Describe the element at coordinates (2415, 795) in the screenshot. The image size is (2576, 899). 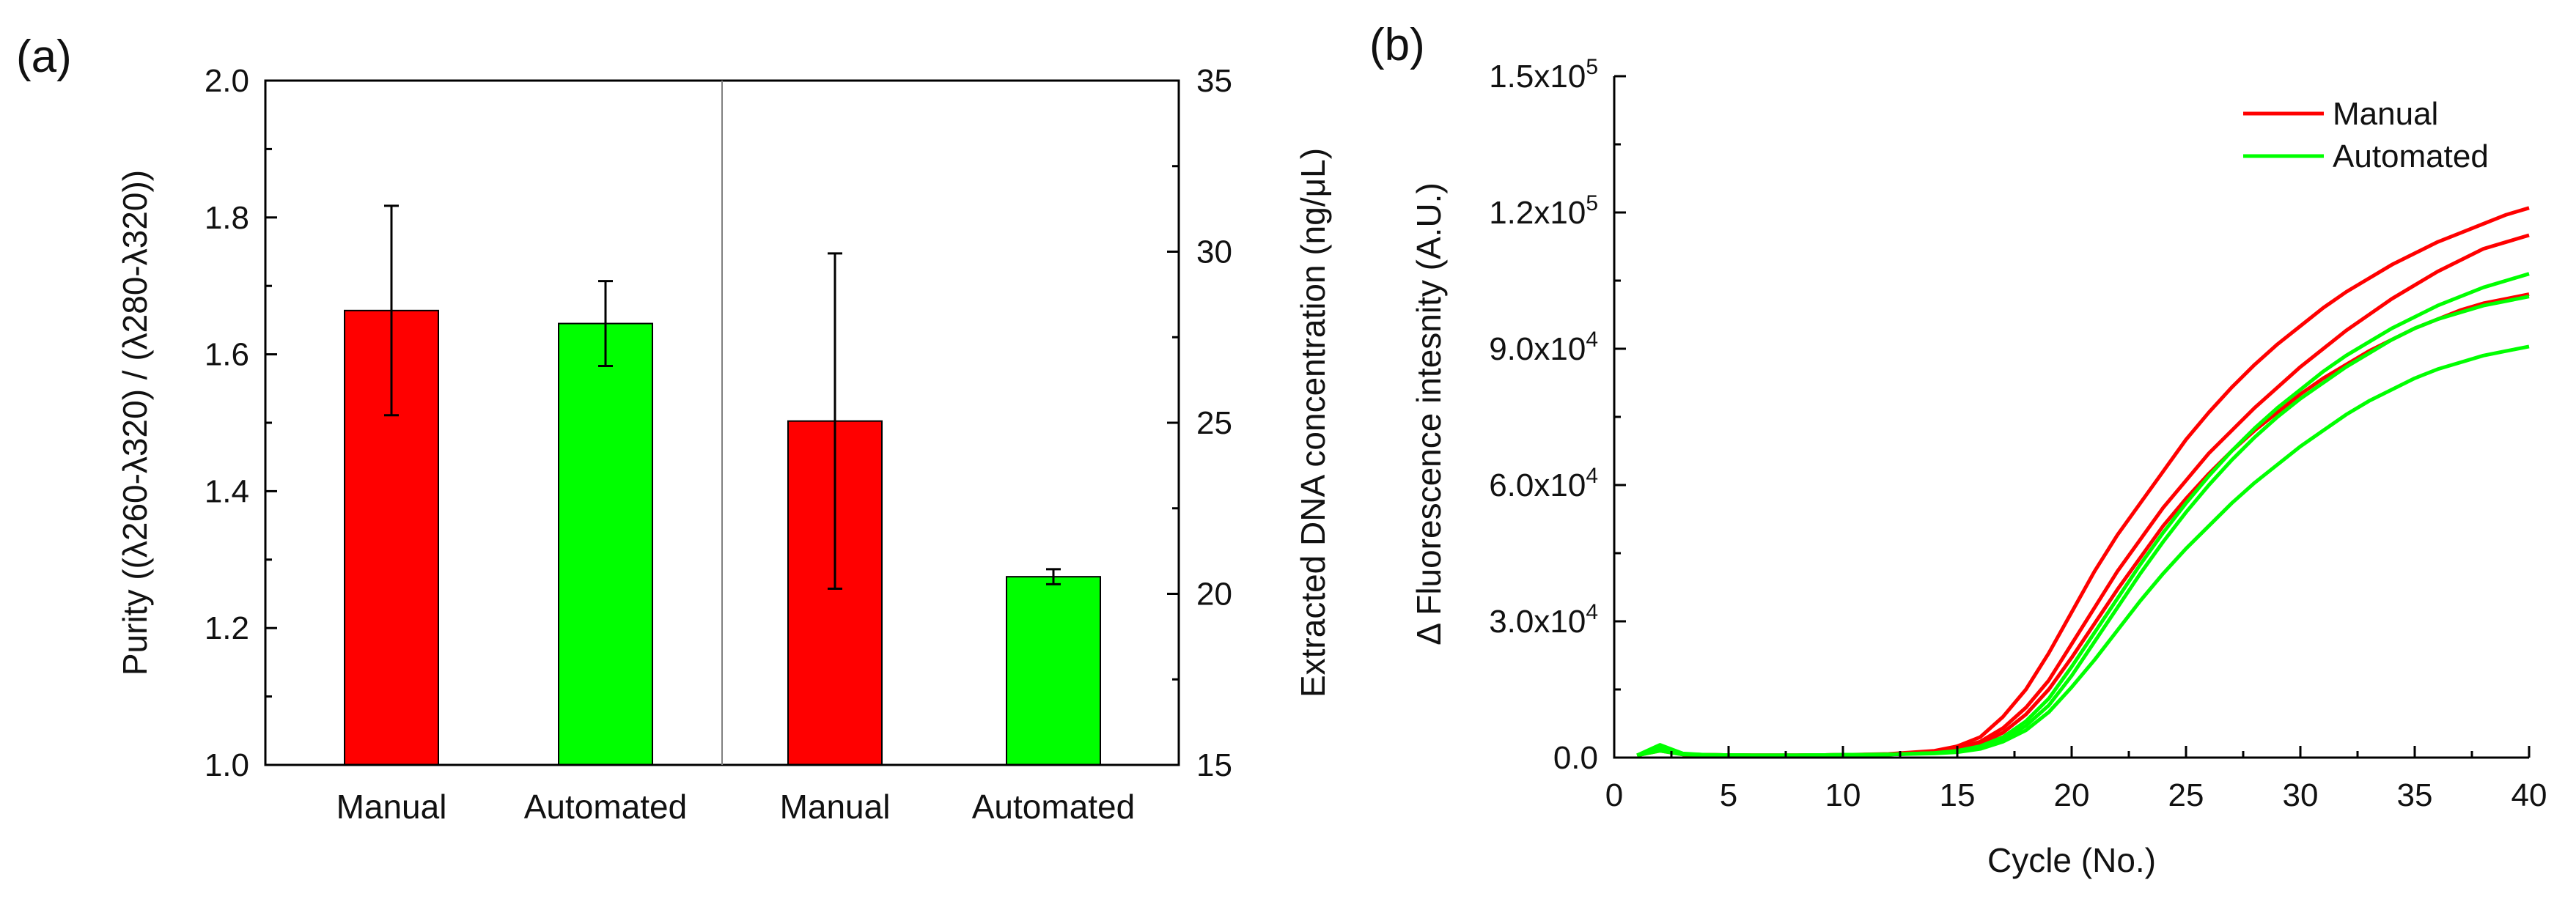
I see `x-tick-label: 35` at that location.